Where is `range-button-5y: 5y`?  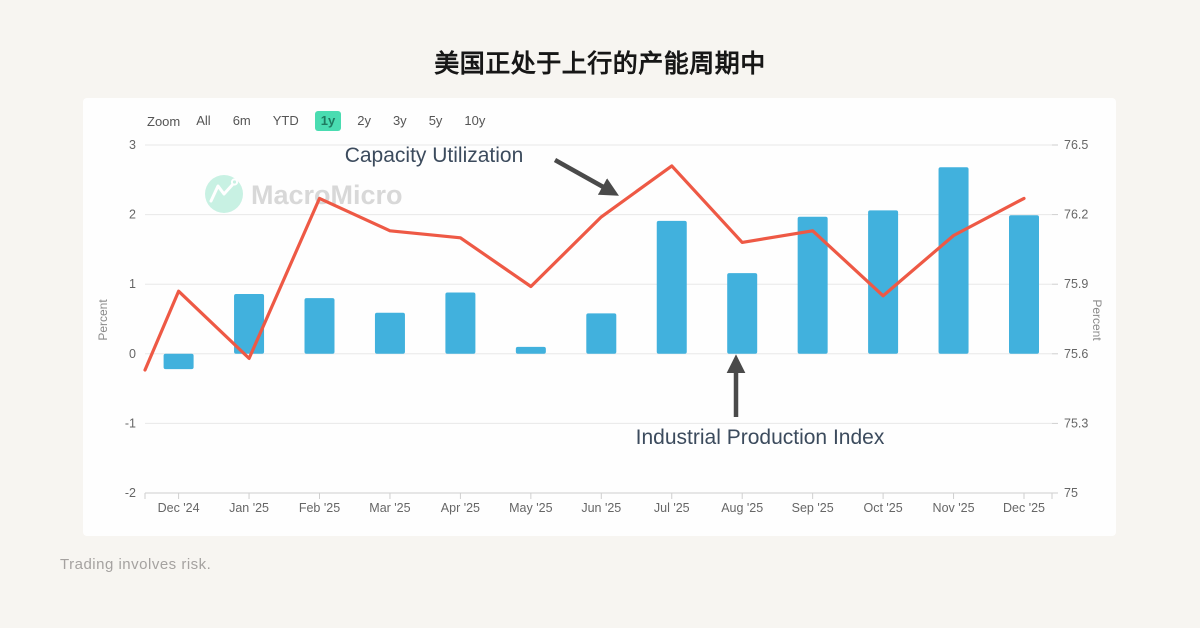
range-button-5y: 5y is located at coordinates (436, 121).